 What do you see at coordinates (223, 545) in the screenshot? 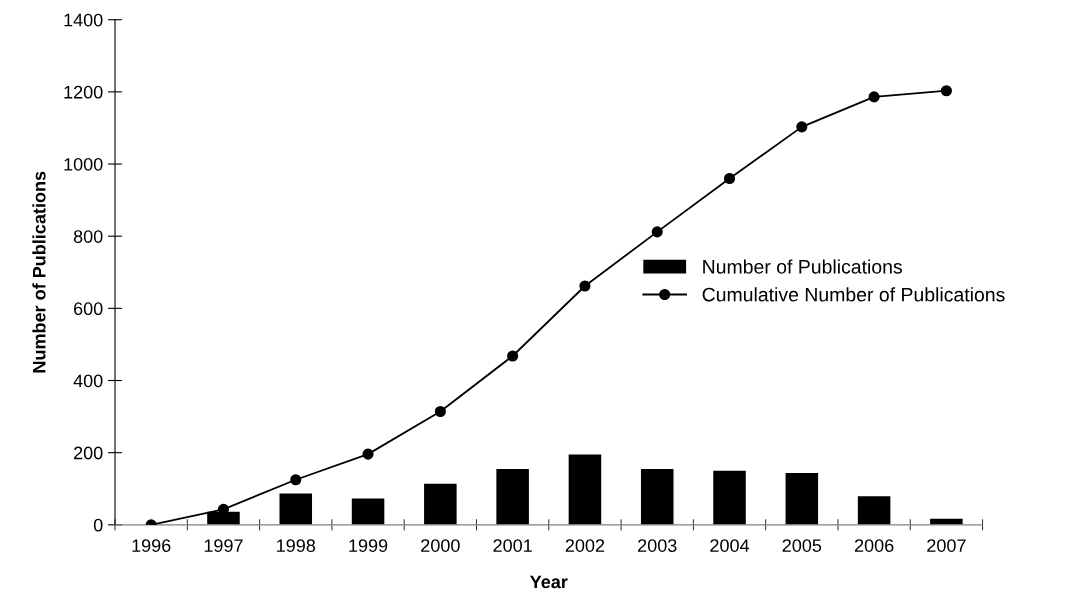
I see `x-tick-label: 1997` at bounding box center [223, 545].